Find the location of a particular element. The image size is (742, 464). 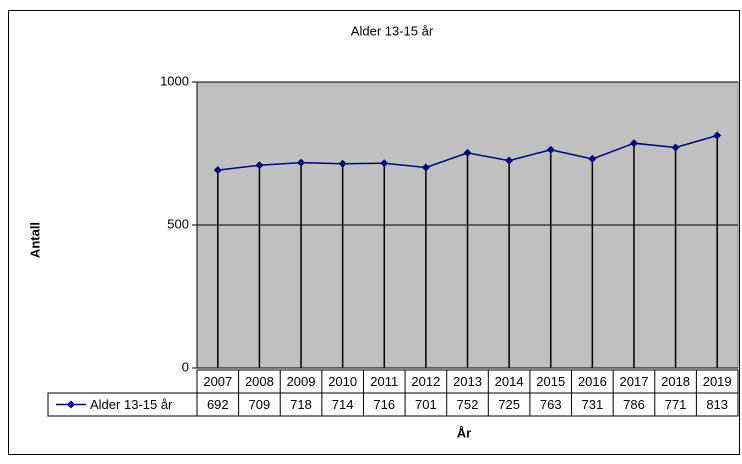

table-value: 701 is located at coordinates (426, 404).